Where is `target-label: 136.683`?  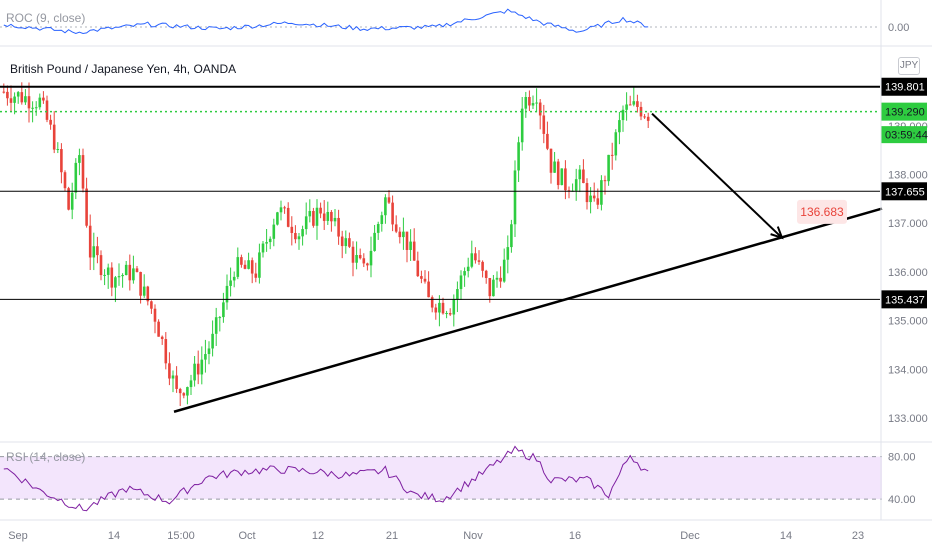
target-label: 136.683 is located at coordinates (822, 211).